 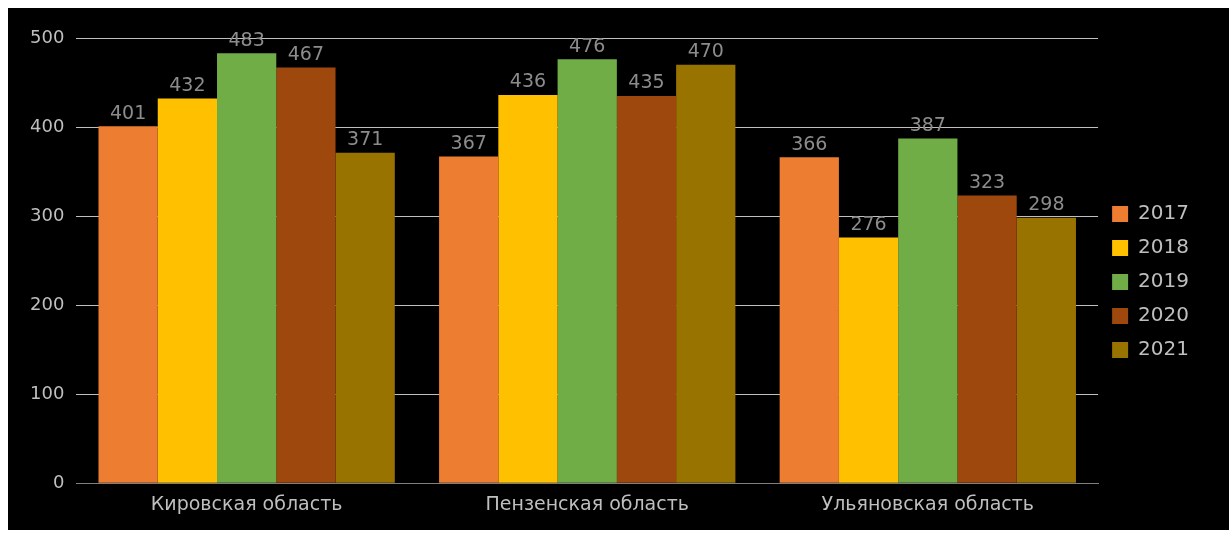 What do you see at coordinates (47, 303) in the screenshot?
I see `y-tick-label: 200` at bounding box center [47, 303].